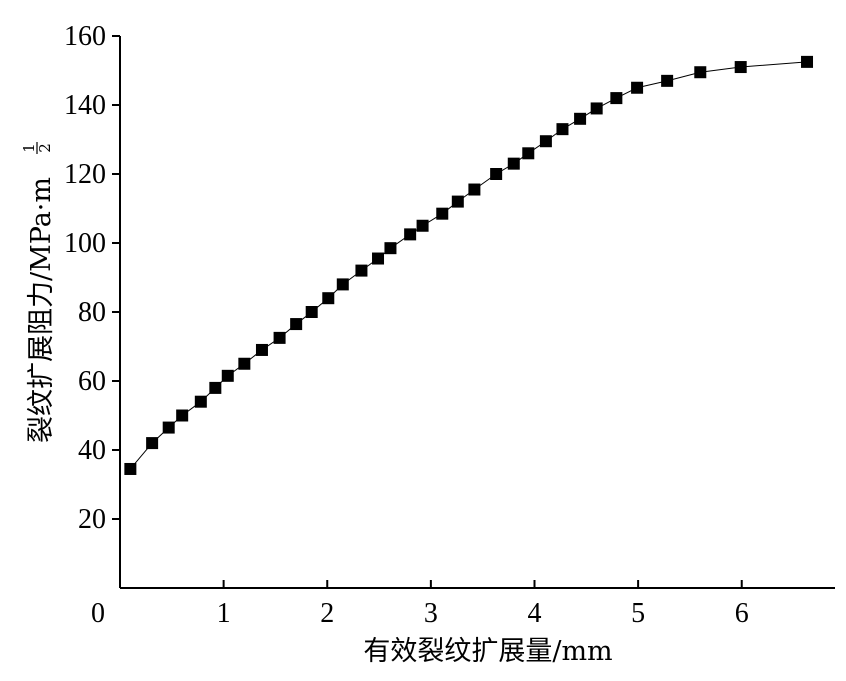  Describe the element at coordinates (92, 312) in the screenshot. I see `y-tick-label: 80` at that location.